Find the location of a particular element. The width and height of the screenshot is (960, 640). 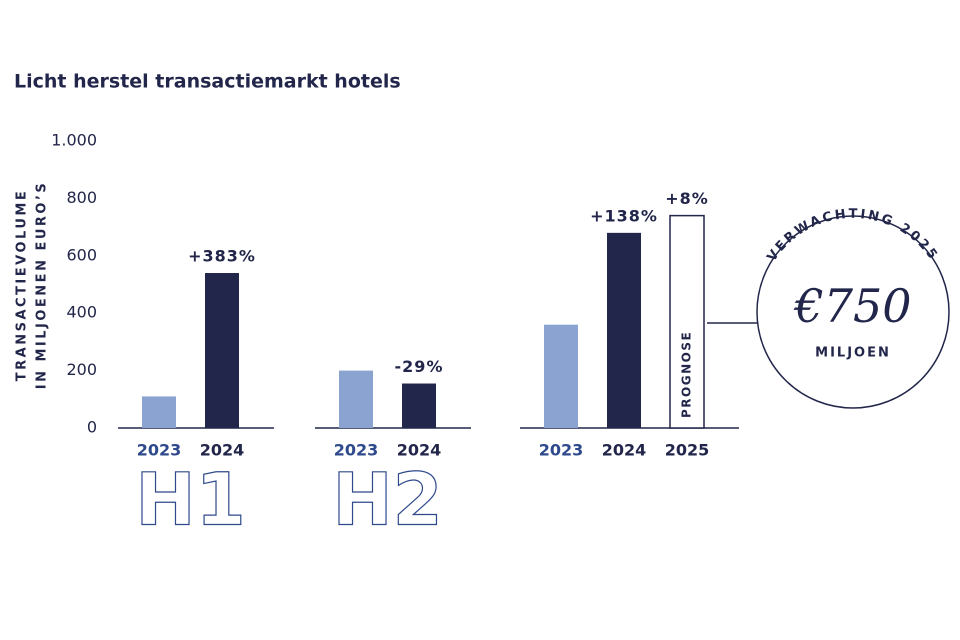

y-tick-label: 200 is located at coordinates (81, 369).